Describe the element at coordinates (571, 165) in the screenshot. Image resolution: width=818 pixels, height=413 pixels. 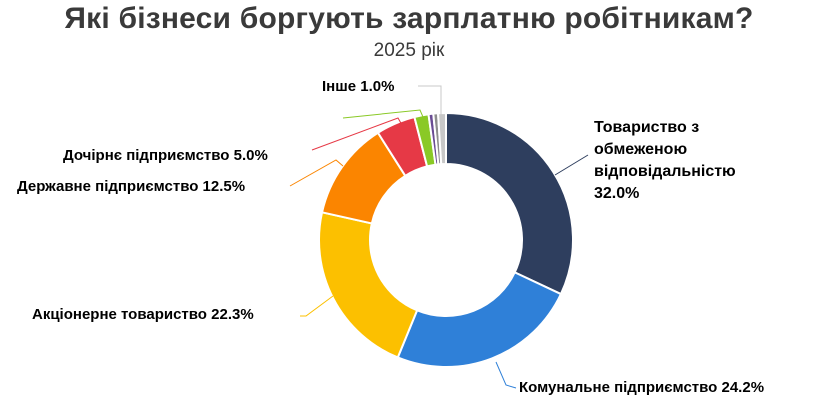
I see `leader-tov` at that location.